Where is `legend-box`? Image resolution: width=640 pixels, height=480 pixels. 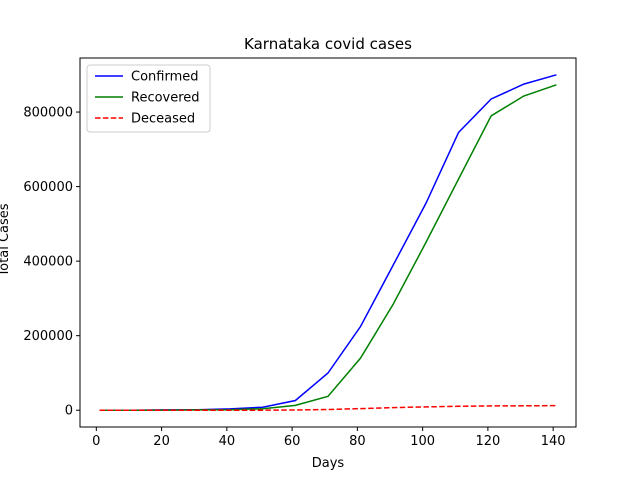 legend-box is located at coordinates (148, 98).